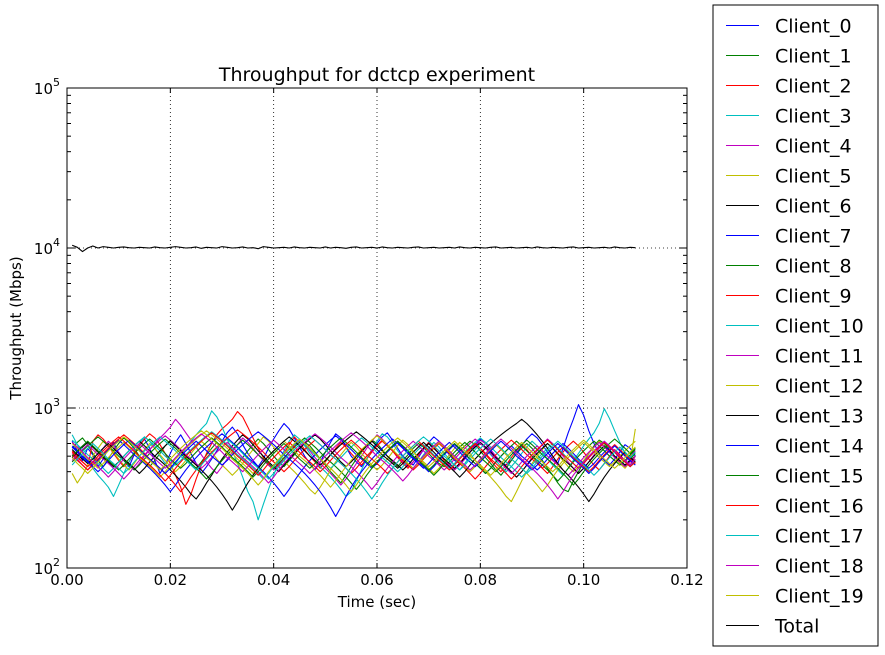  I want to click on y-tick-label: 10², so click(47, 567).